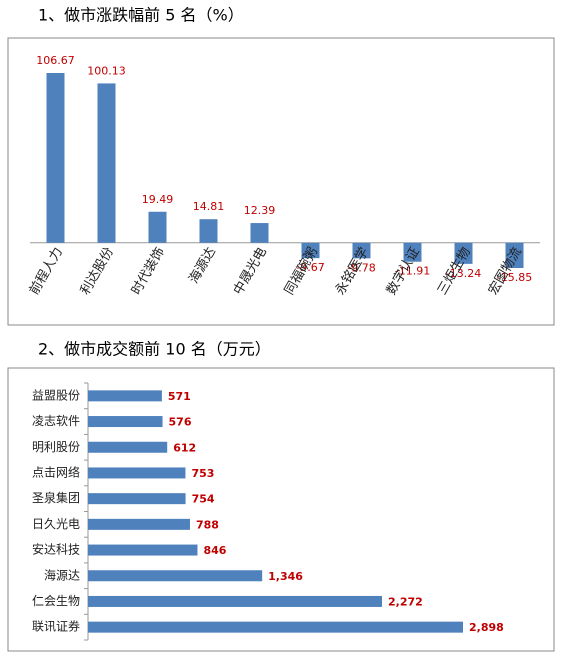 This screenshot has height=667, width=561. Describe the element at coordinates (361, 267) in the screenshot. I see `data-label: -9.78` at that location.